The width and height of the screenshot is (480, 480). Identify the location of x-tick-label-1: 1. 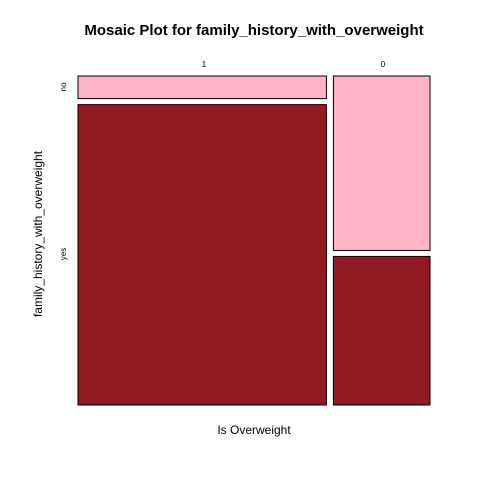
(204, 64).